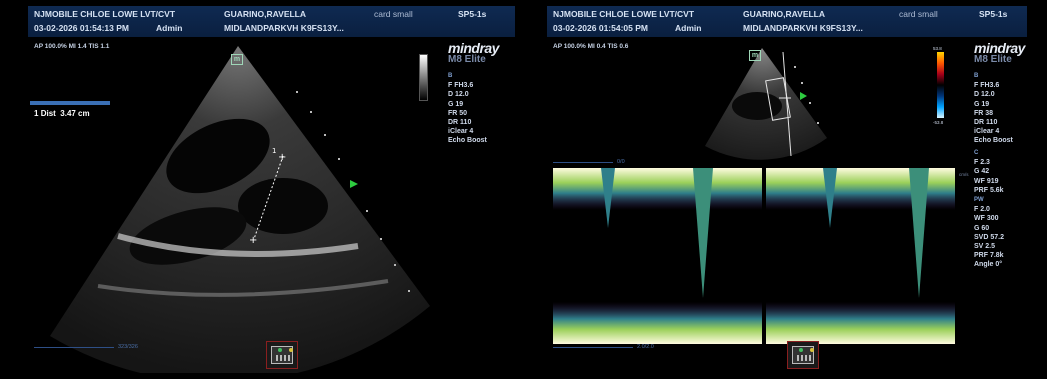 This screenshot has height=379, width=1047. Describe the element at coordinates (583, 162) in the screenshot. I see `doppler-top-scrollbar` at that location.